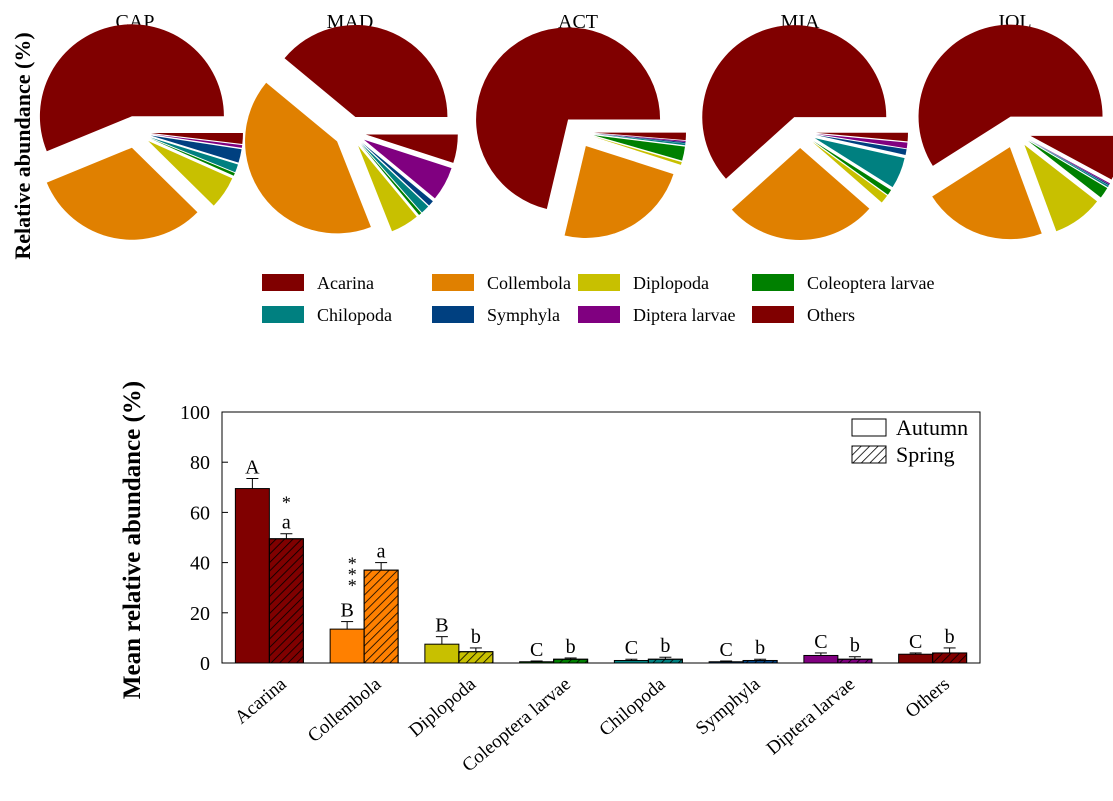 The image size is (1113, 801). What do you see at coordinates (803, 315) in the screenshot?
I see `legend-item-others: Others` at bounding box center [803, 315].